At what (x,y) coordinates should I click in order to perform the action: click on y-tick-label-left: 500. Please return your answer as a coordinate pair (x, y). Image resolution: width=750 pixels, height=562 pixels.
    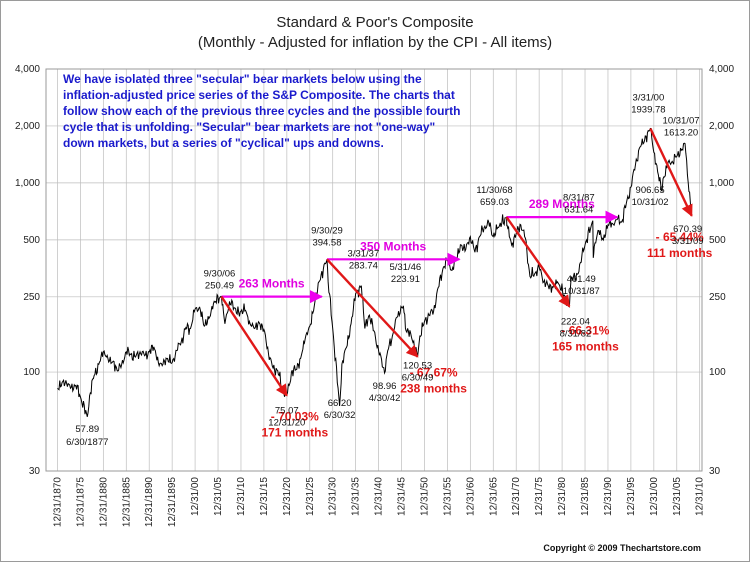
    Looking at the image, I should click on (31, 240).